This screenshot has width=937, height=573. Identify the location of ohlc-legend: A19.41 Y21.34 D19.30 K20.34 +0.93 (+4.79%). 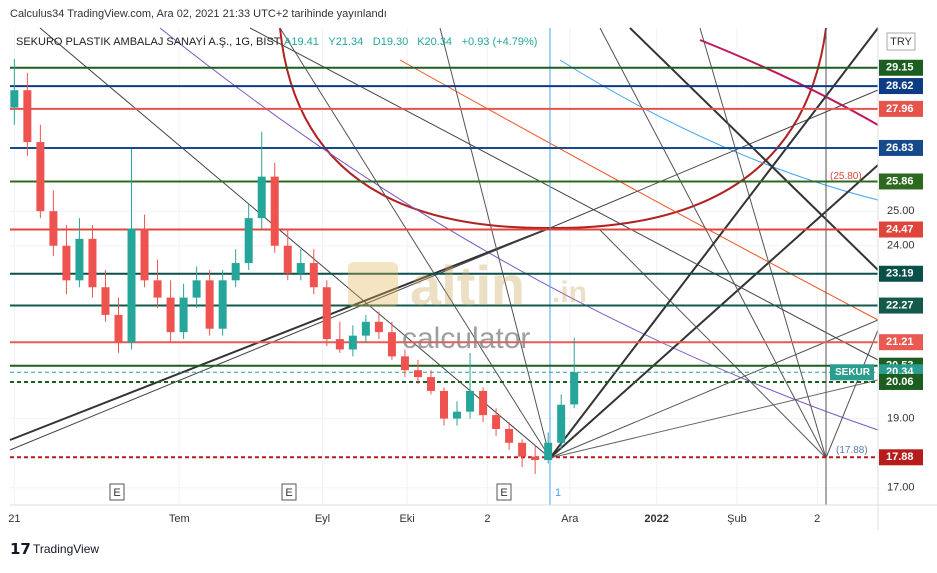
(410, 42).